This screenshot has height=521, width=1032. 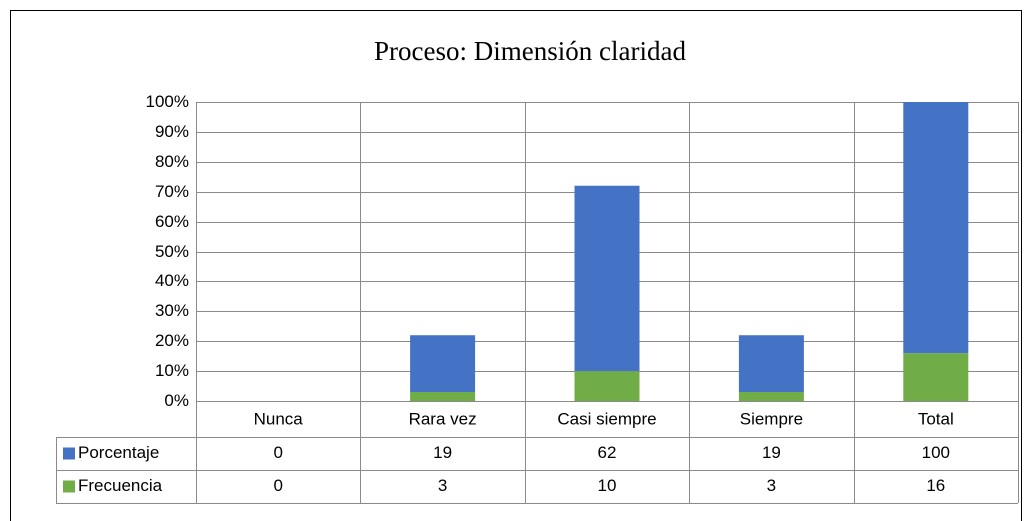 I want to click on legend-label: Porcentaje, so click(x=118, y=452).